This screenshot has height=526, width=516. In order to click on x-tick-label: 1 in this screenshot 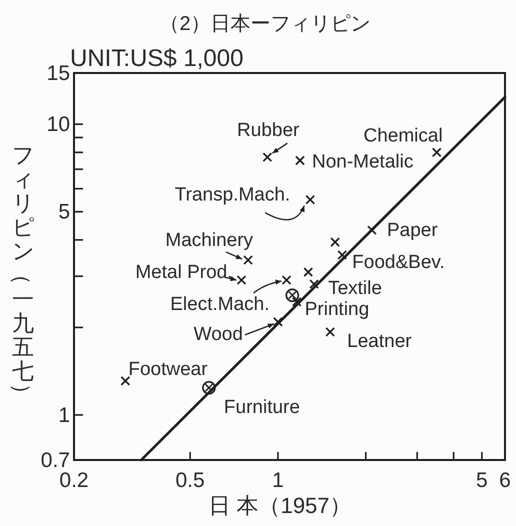, I will do `click(278, 480)`.